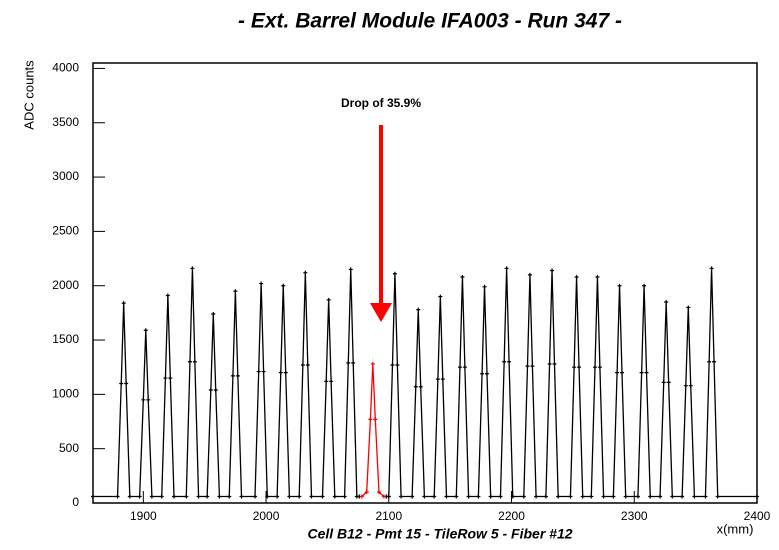 The width and height of the screenshot is (779, 550). What do you see at coordinates (511, 516) in the screenshot?
I see `x-tick-label: 2200` at bounding box center [511, 516].